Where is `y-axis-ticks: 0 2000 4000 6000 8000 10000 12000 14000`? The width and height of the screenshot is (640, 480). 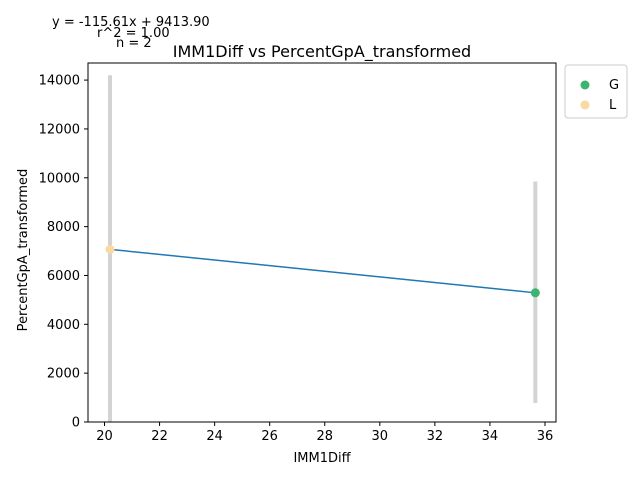
y-axis-ticks: 0 2000 4000 6000 8000 10000 12000 14000 is located at coordinates (63, 252).